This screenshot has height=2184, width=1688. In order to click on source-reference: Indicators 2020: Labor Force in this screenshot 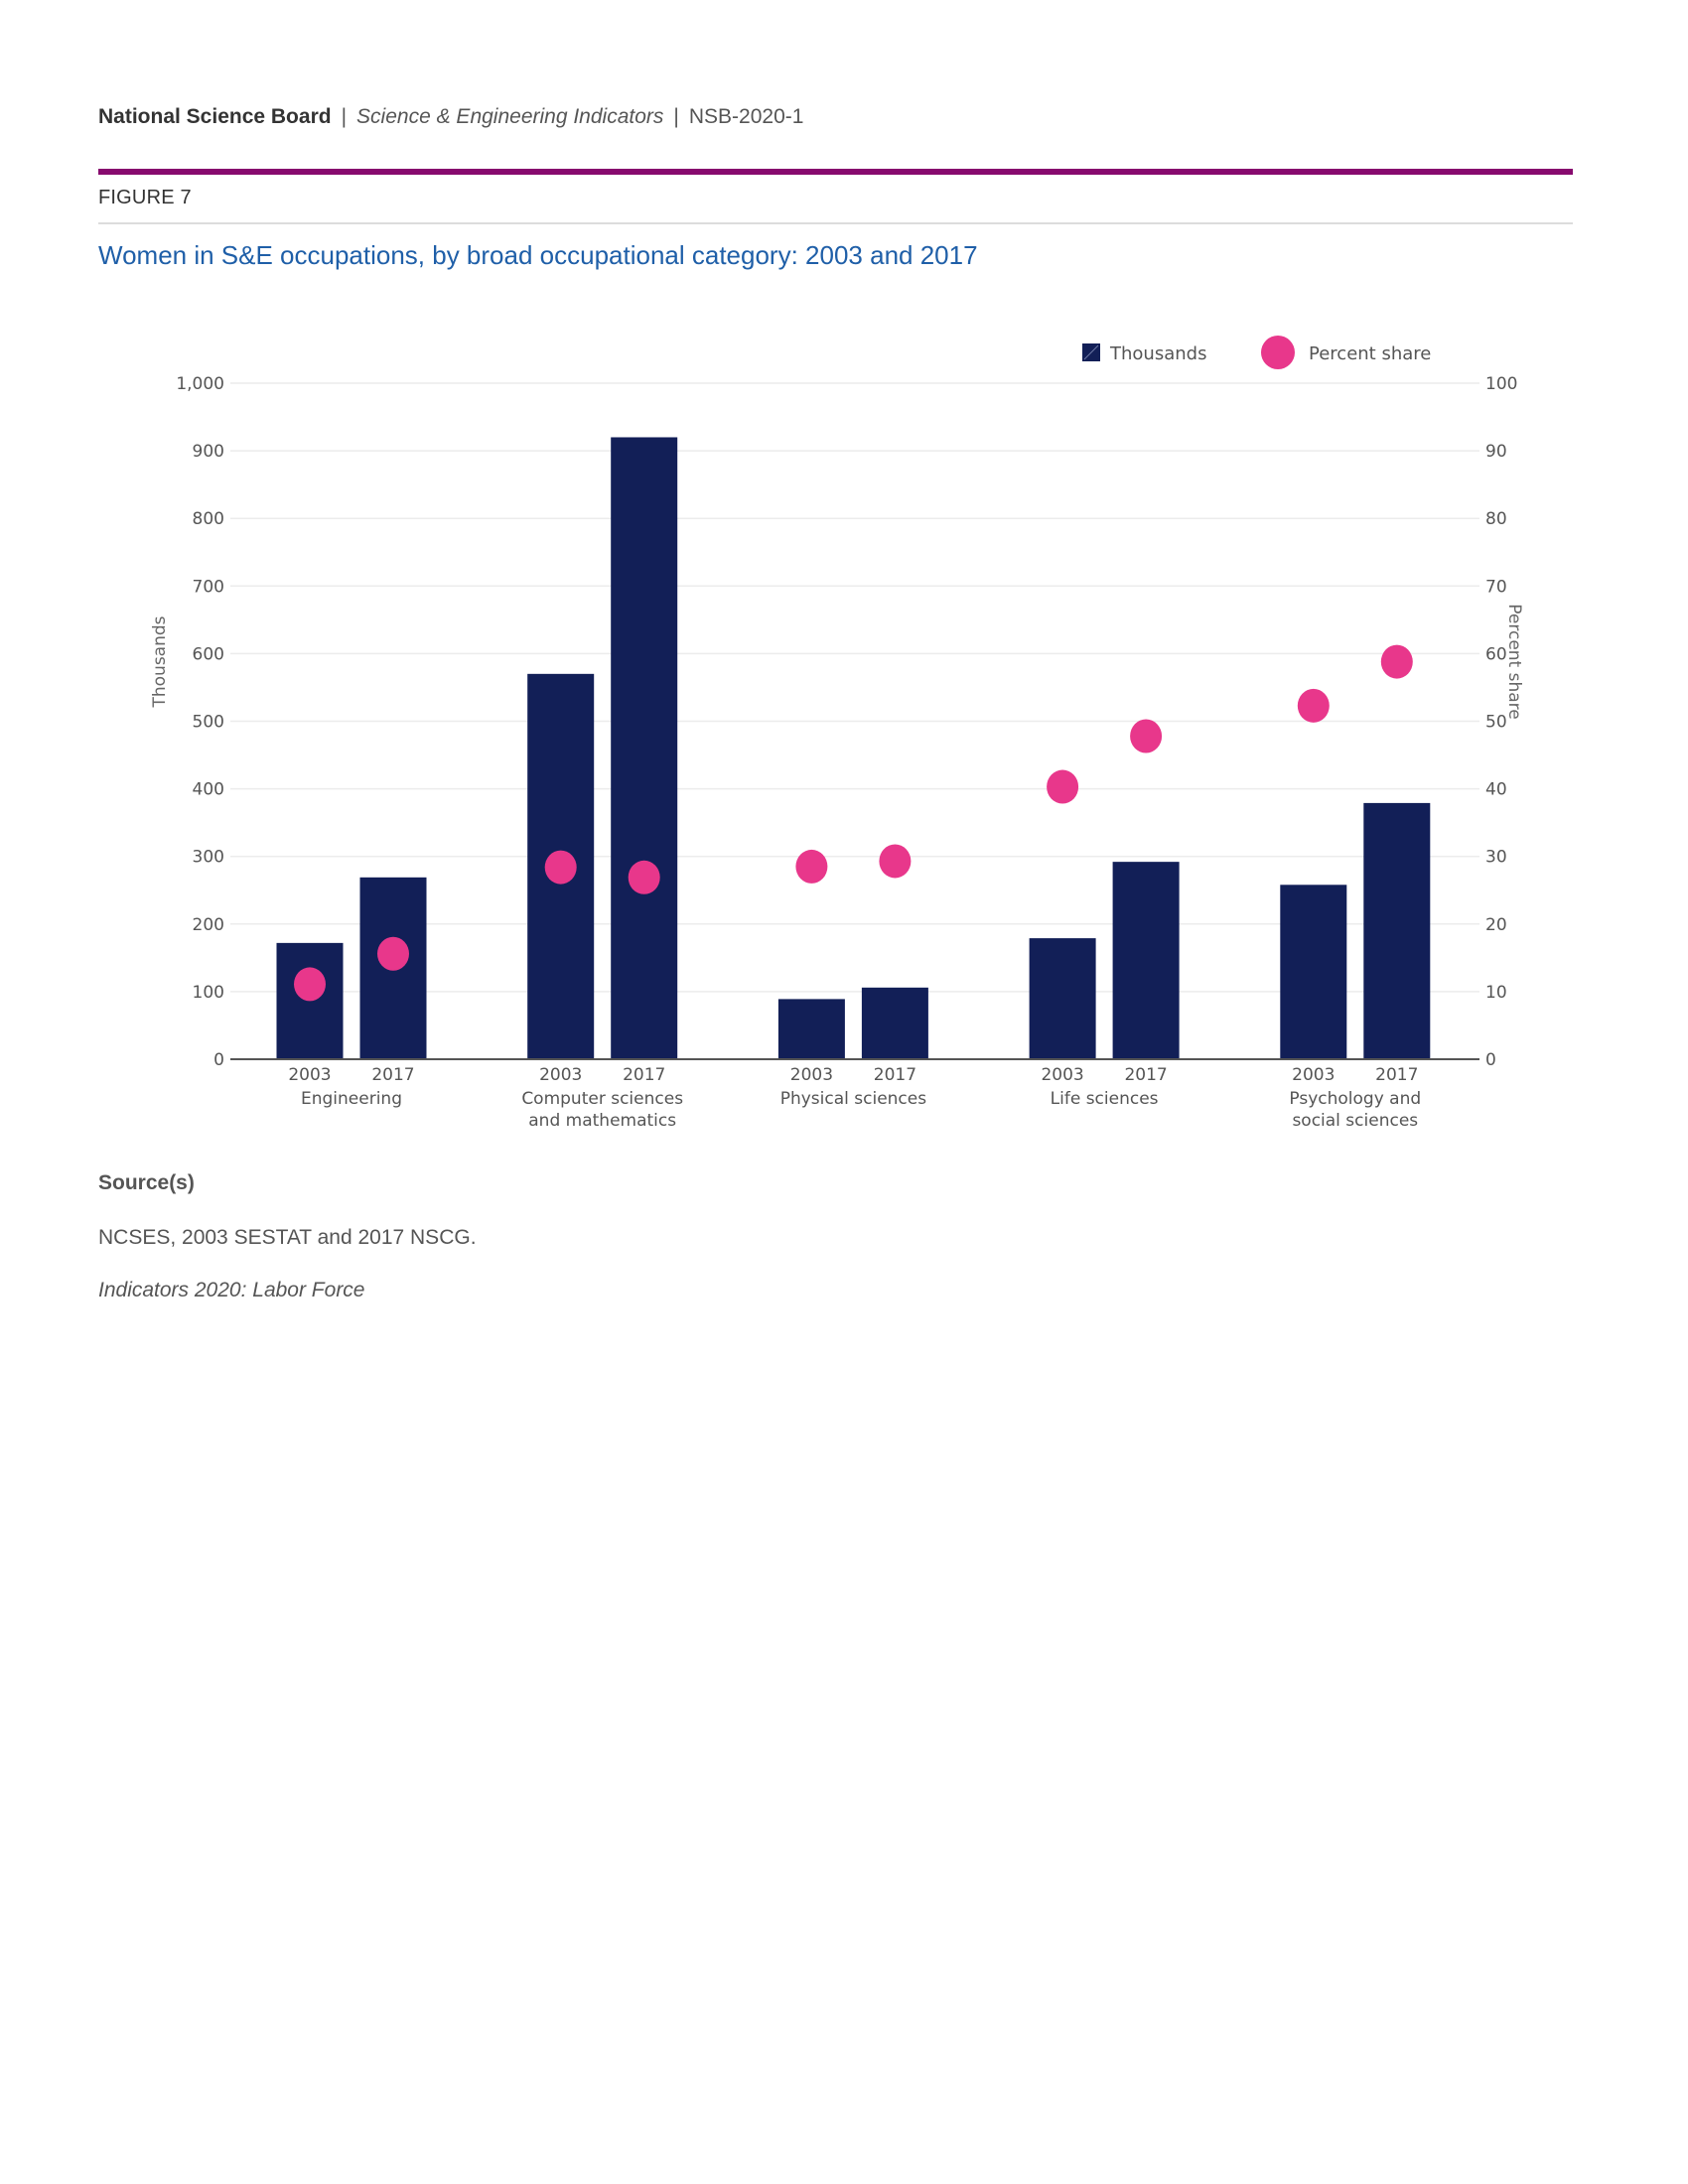, I will do `click(231, 1290)`.